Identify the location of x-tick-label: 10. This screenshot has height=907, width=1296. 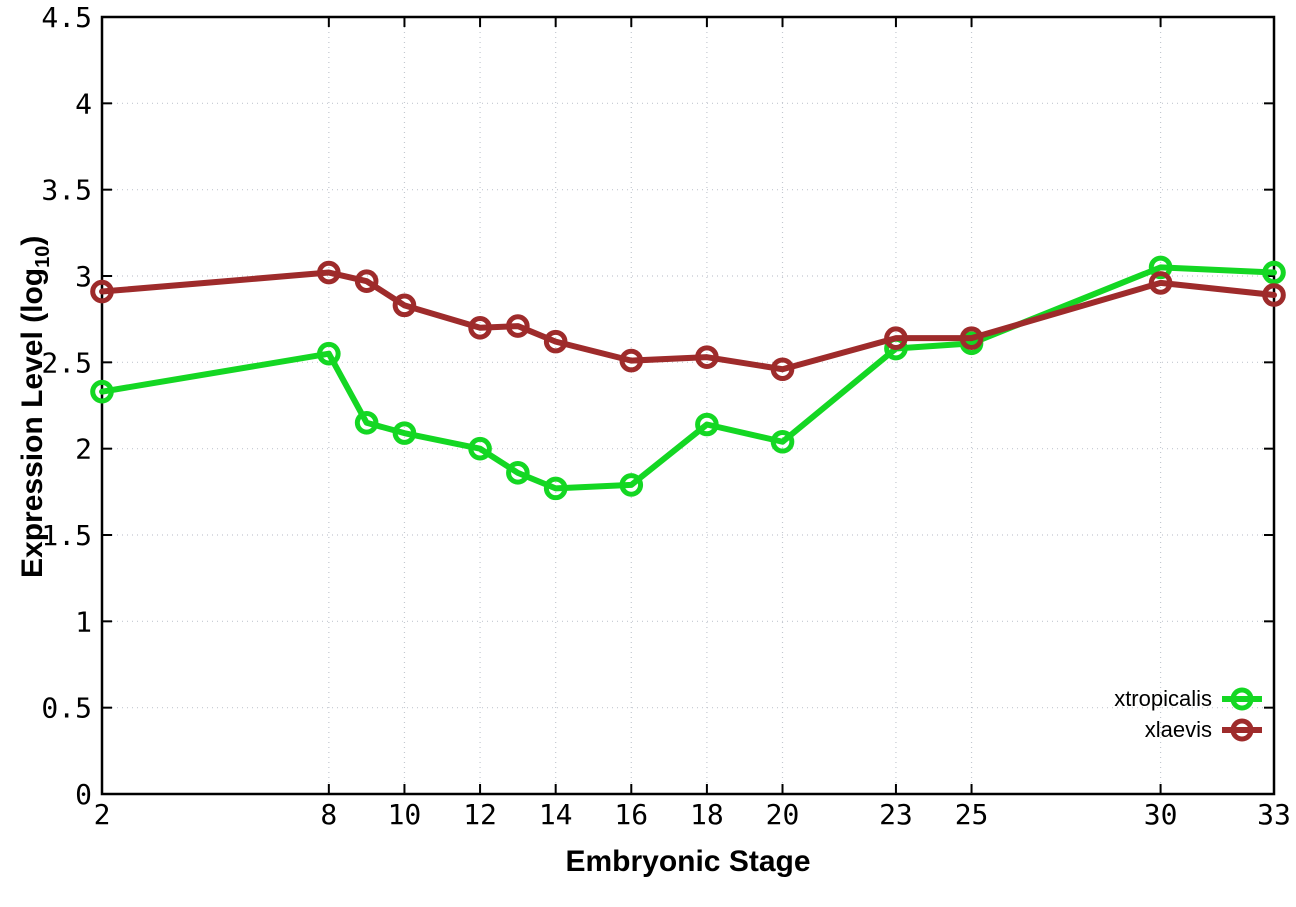
(405, 814).